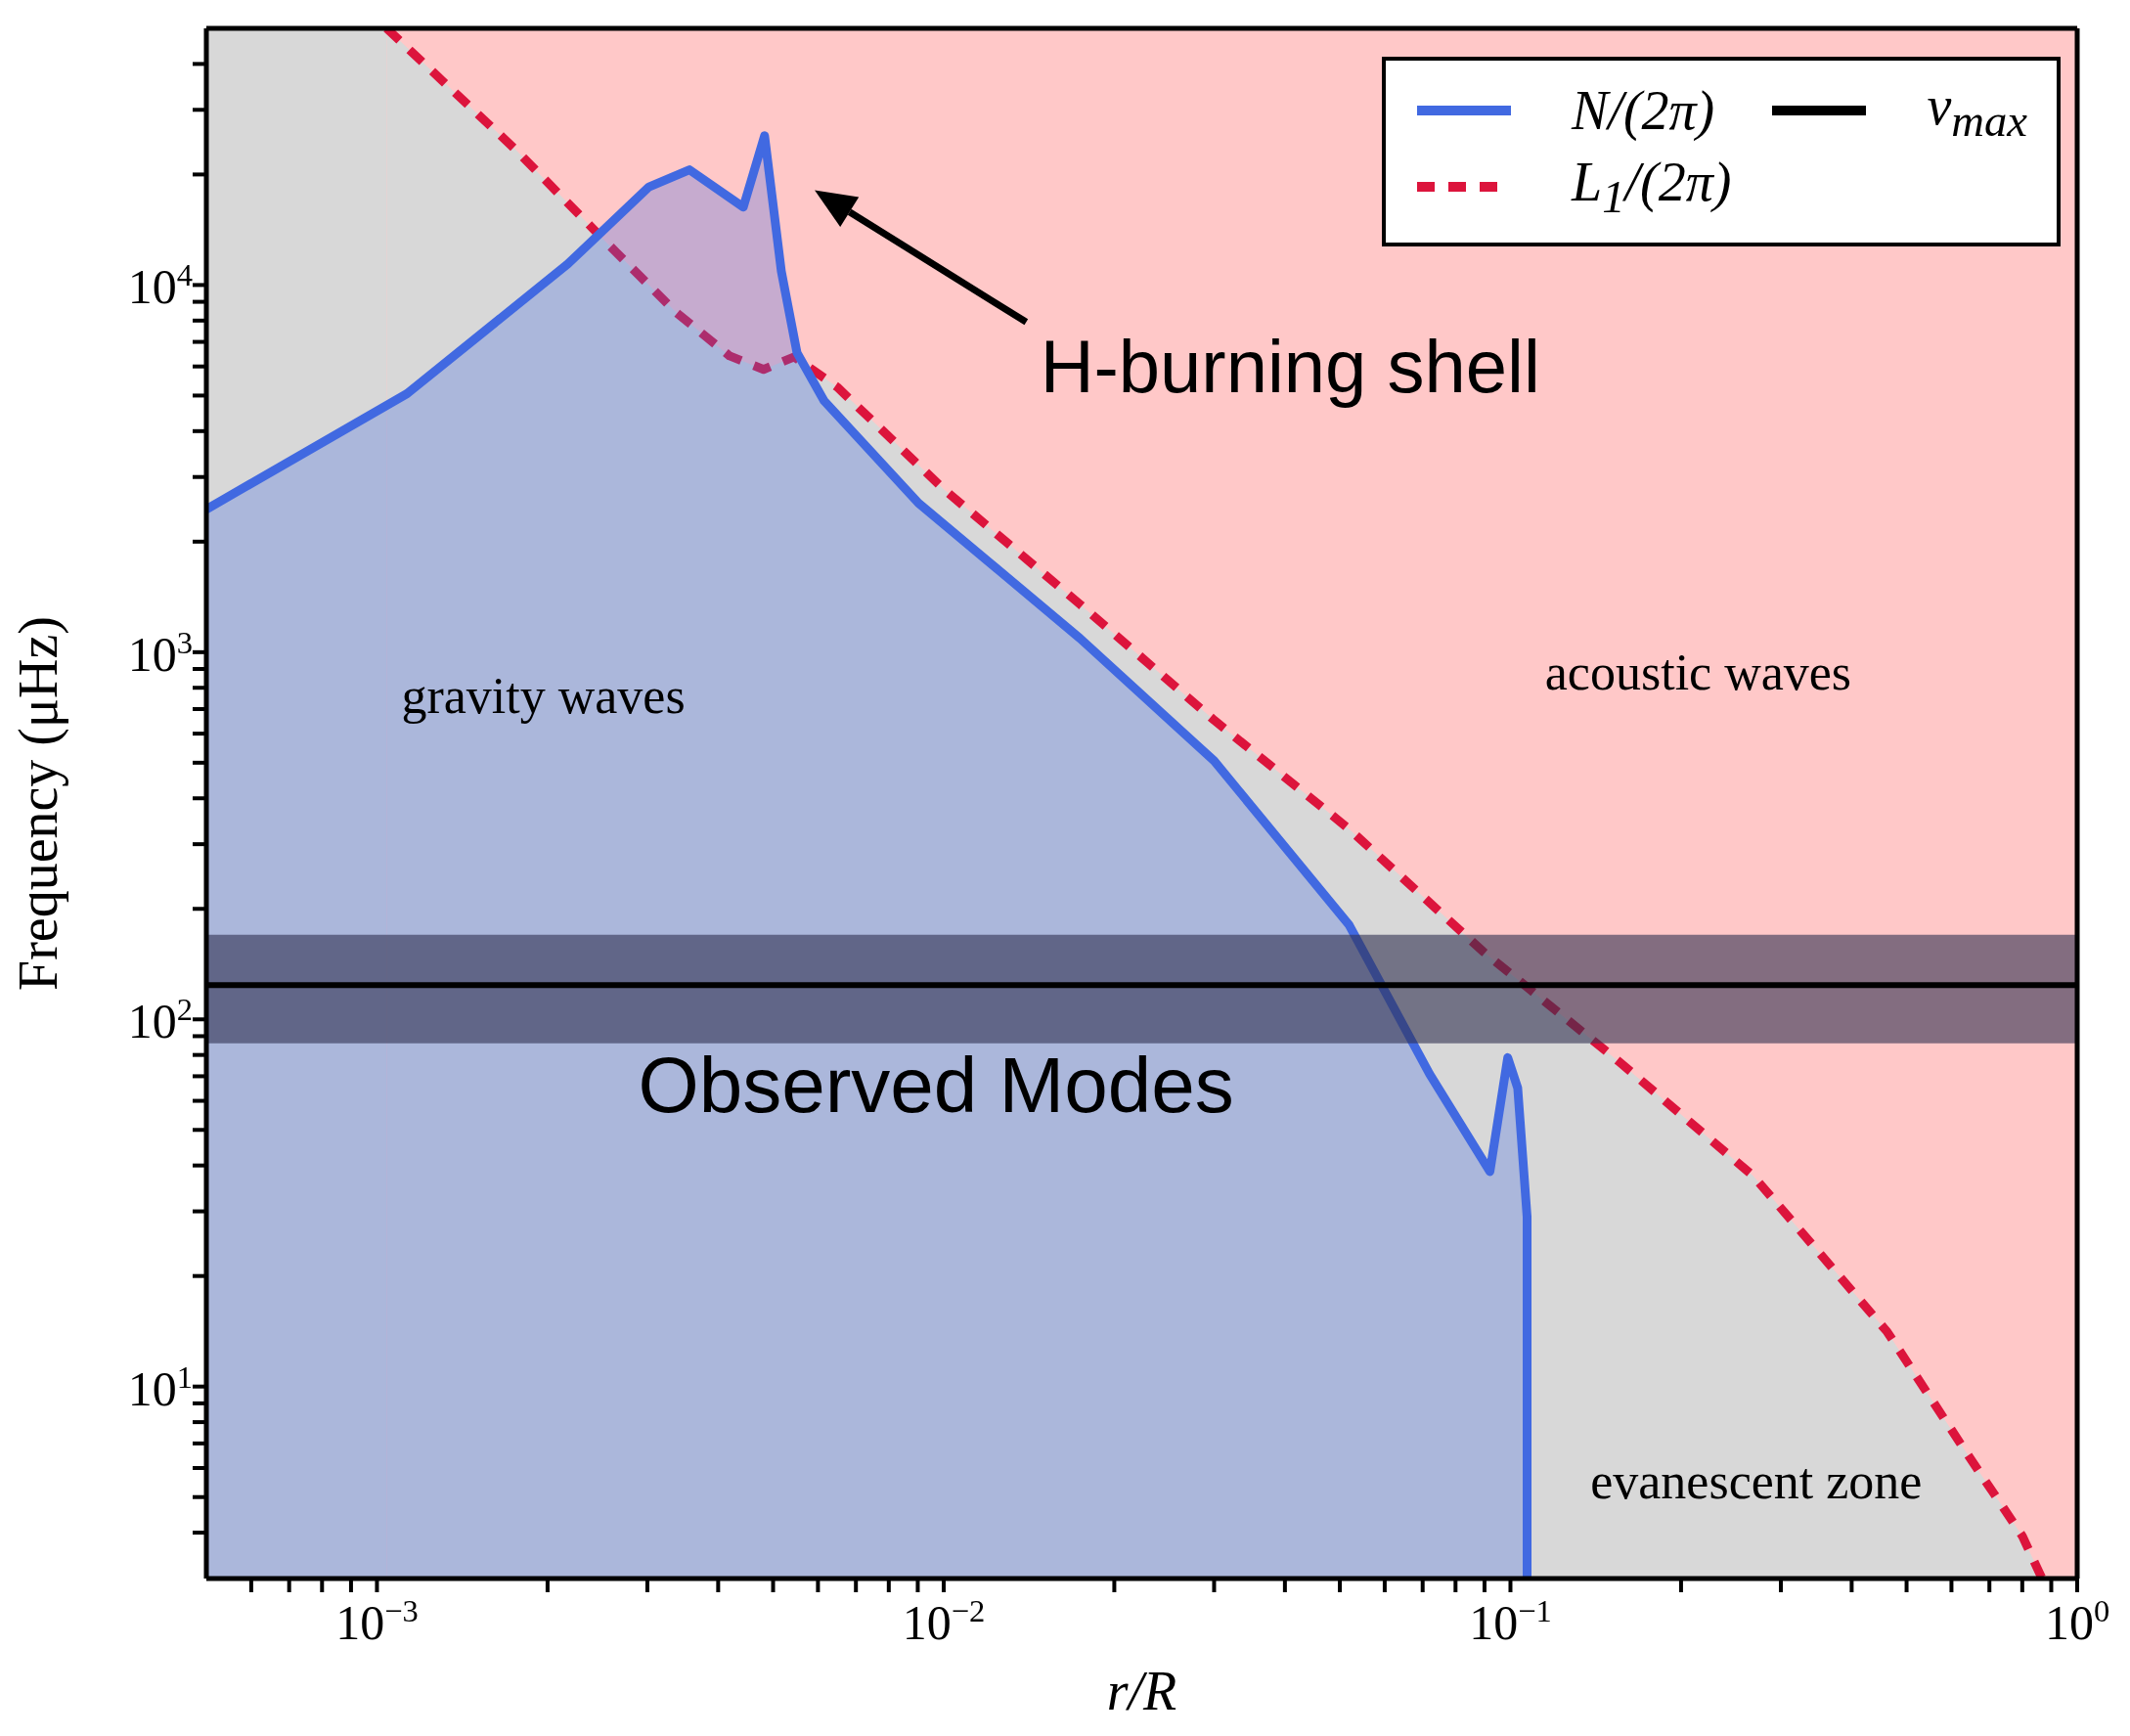  Describe the element at coordinates (1141, 1691) in the screenshot. I see `x-axis-title: r/R` at that location.